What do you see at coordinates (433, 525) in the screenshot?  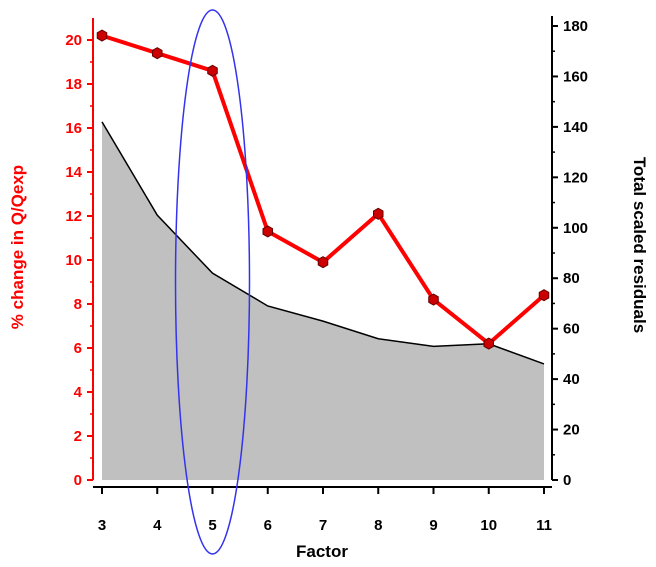 I see `x-tick-label-9: 9` at bounding box center [433, 525].